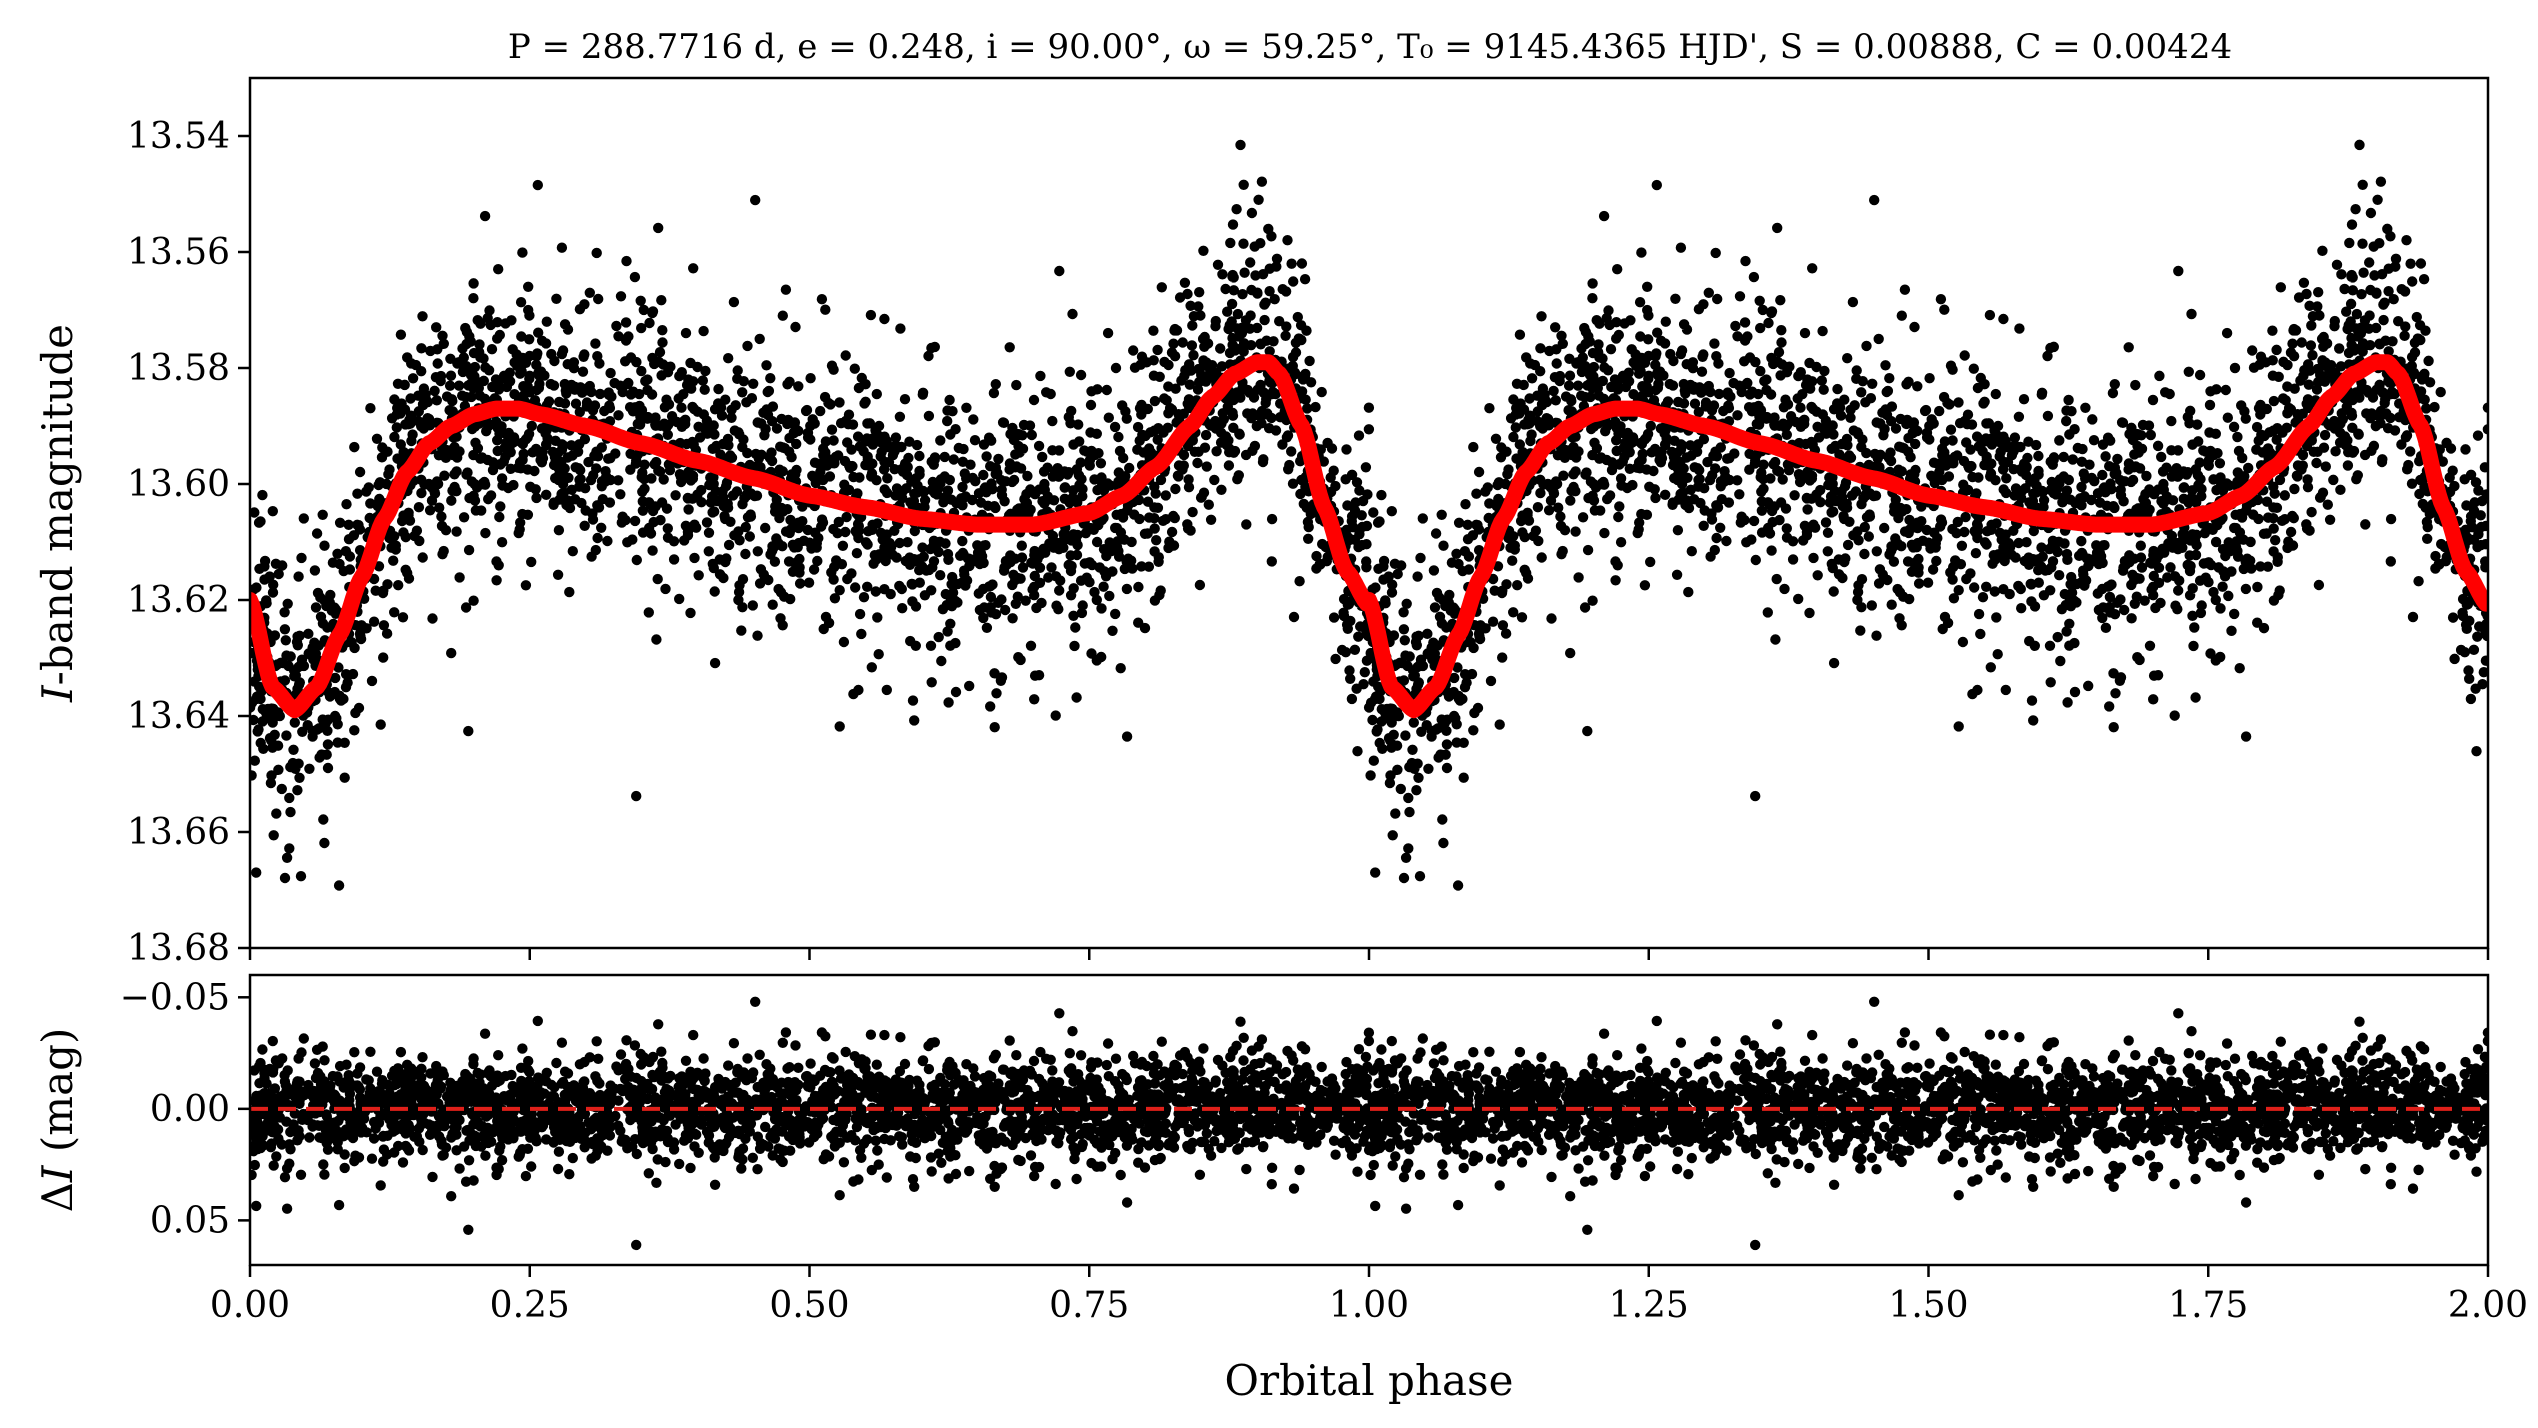 The height and width of the screenshot is (1428, 2538). What do you see at coordinates (1089, 1305) in the screenshot?
I see `x-tick-label: 0.75` at bounding box center [1089, 1305].